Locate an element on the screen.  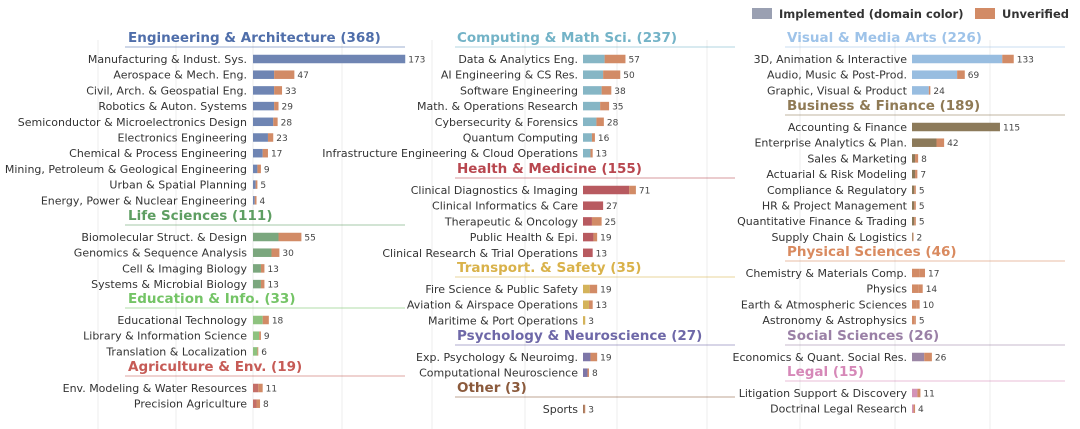
group-title-visual-media-arts: Visual & Media Arts (226) is located at coordinates (884, 38).